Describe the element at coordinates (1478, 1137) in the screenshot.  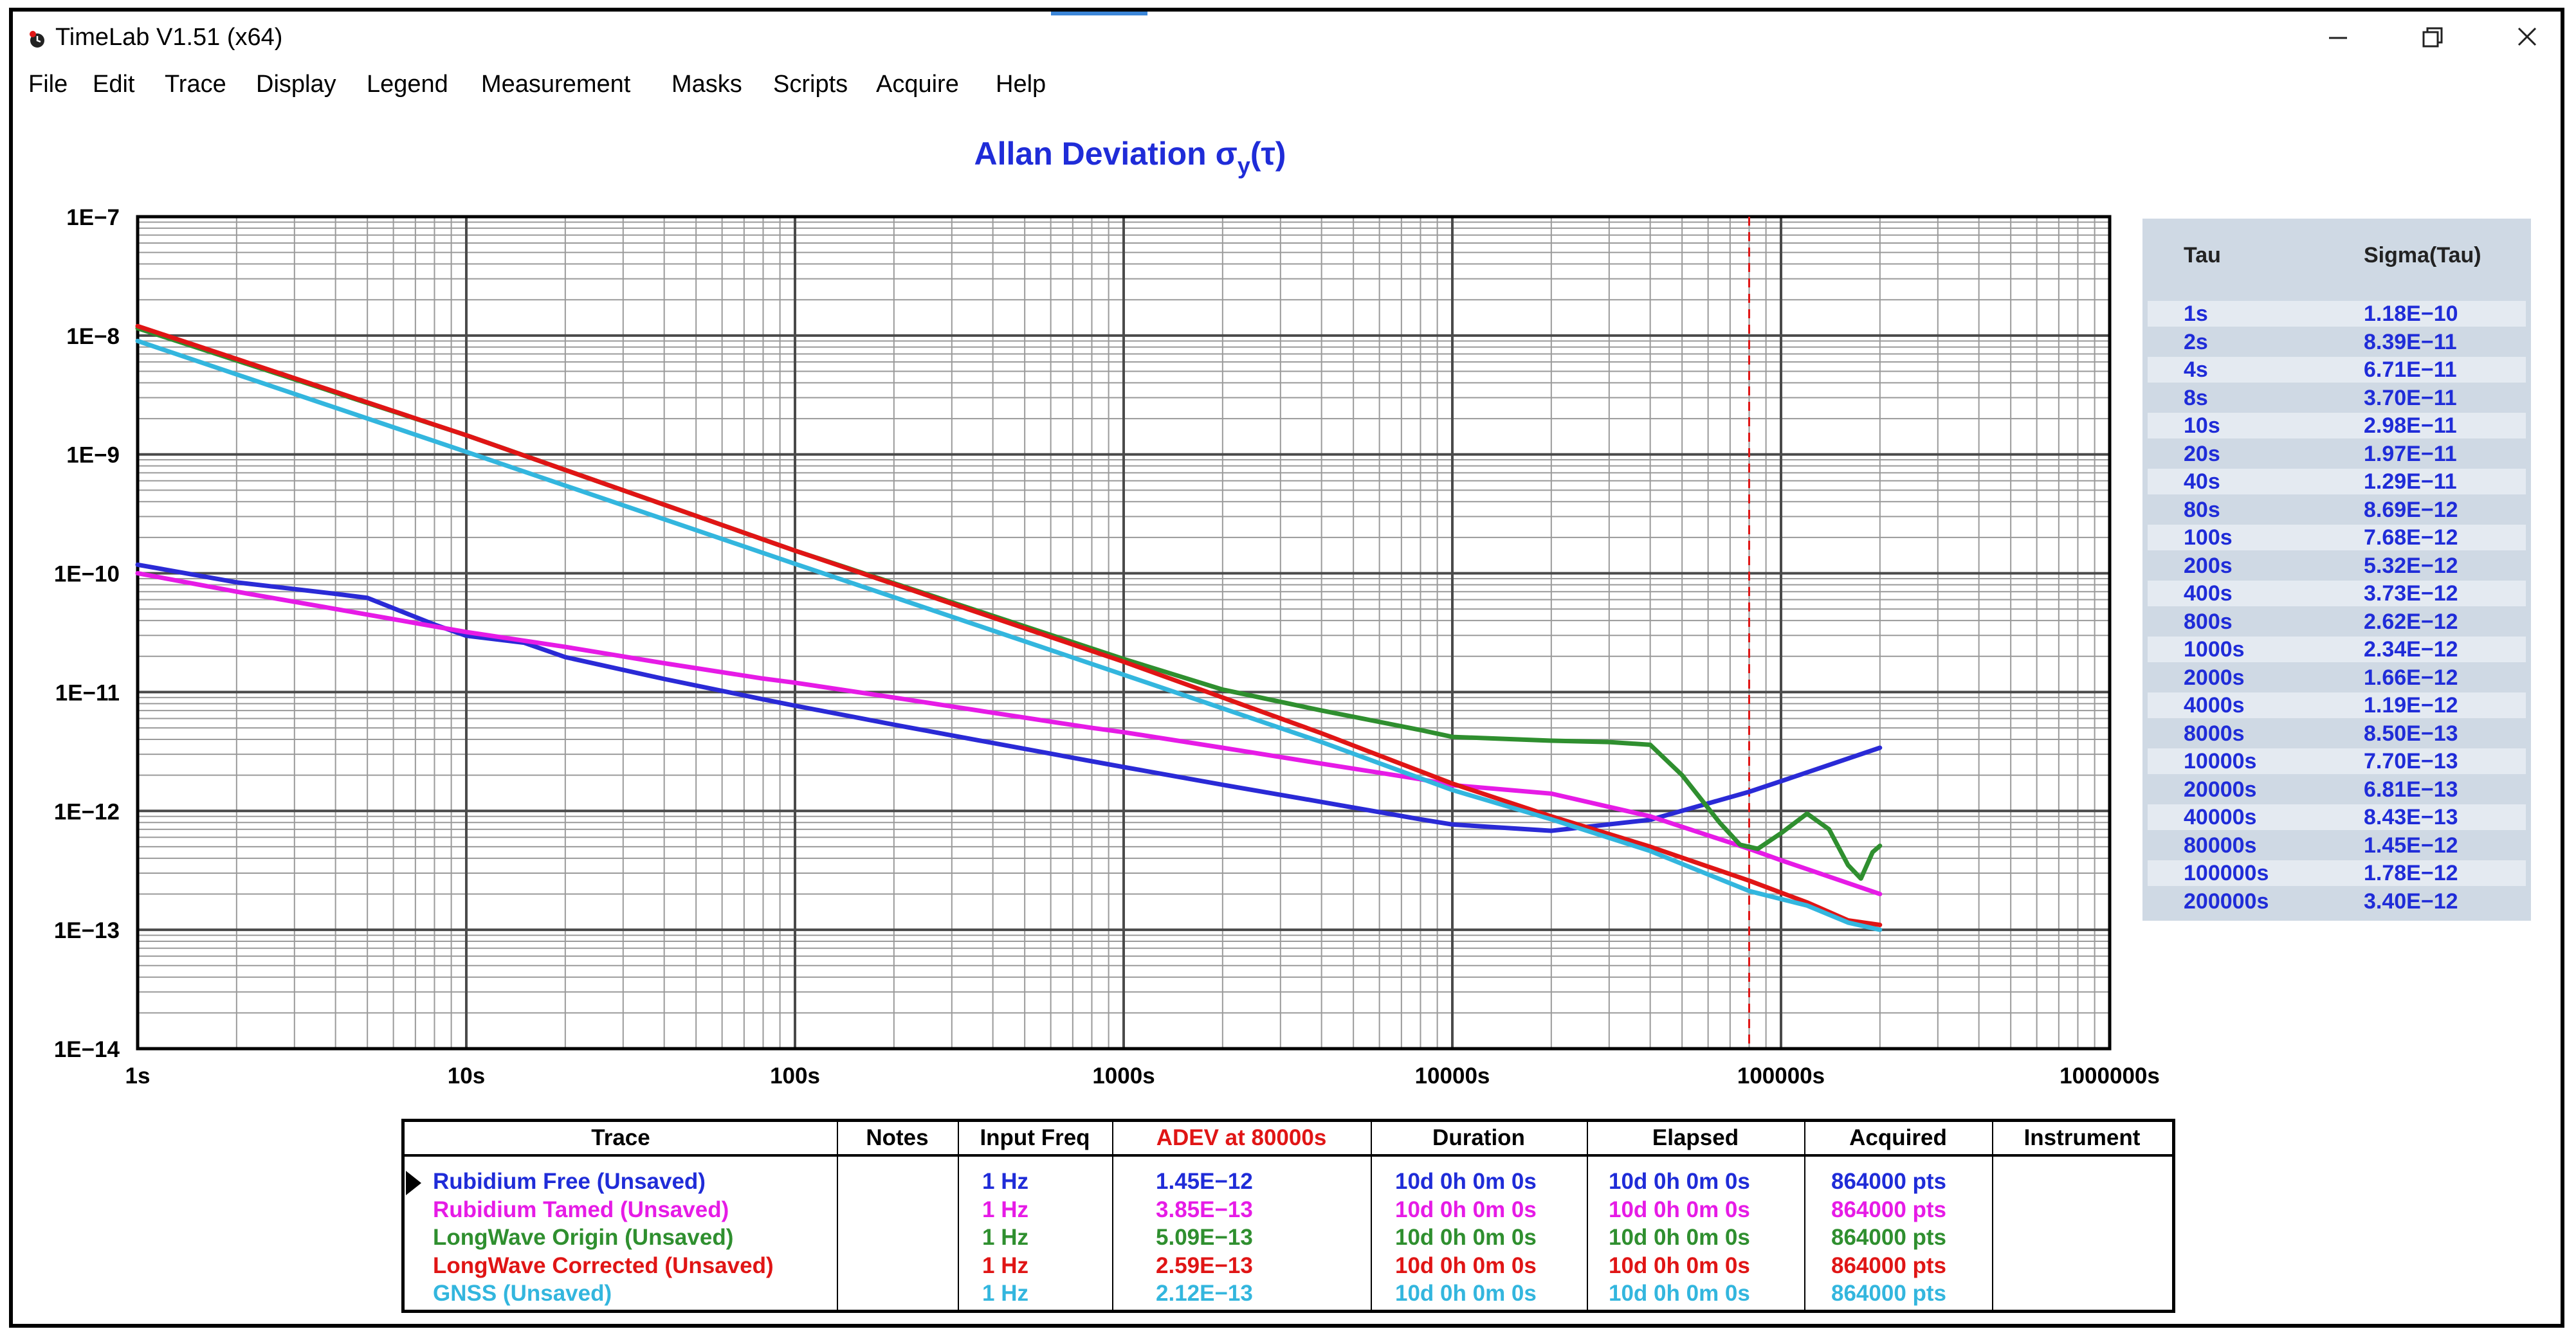
I see `header-duration: Duration` at that location.